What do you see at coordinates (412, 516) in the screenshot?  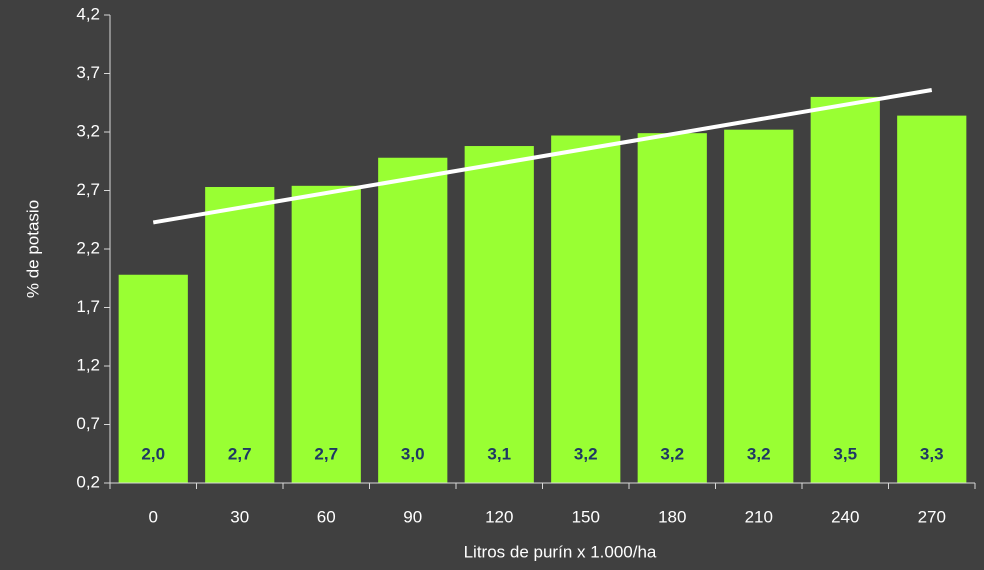 I see `x-tick-label: 90` at bounding box center [412, 516].